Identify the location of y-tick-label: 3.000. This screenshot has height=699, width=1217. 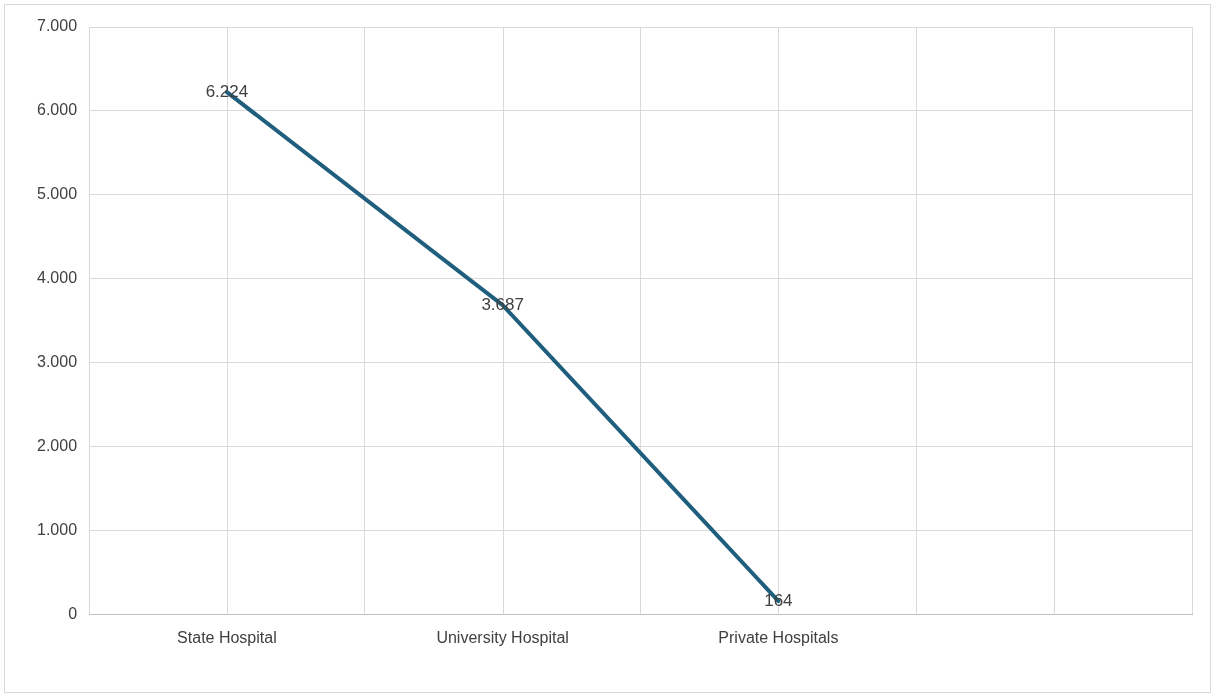
(57, 362).